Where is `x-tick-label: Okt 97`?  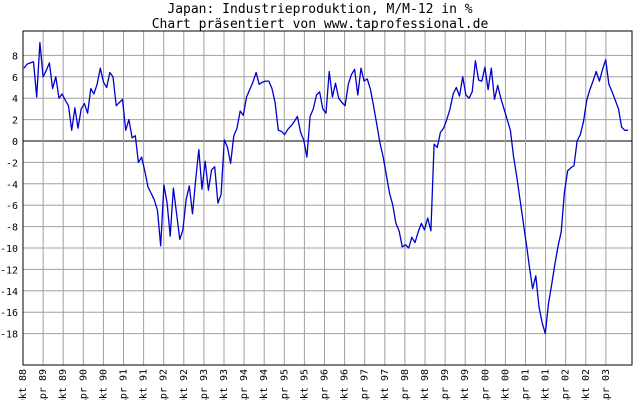 x-tick-label: Okt 97 is located at coordinates (385, 384).